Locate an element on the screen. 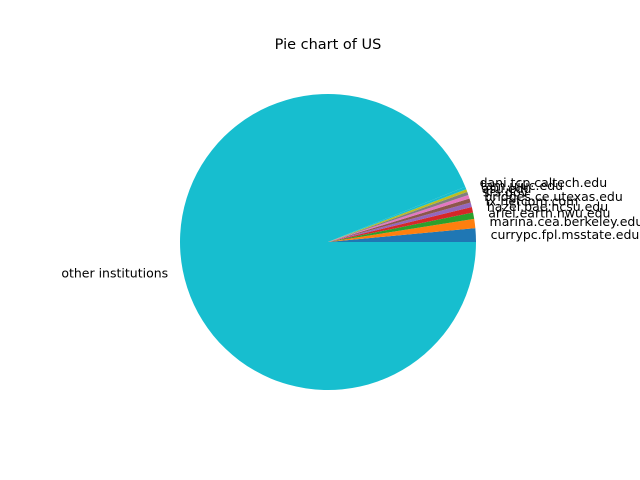 The image size is (640, 480). slice-label: tam.uiuc.edu is located at coordinates (522, 185).